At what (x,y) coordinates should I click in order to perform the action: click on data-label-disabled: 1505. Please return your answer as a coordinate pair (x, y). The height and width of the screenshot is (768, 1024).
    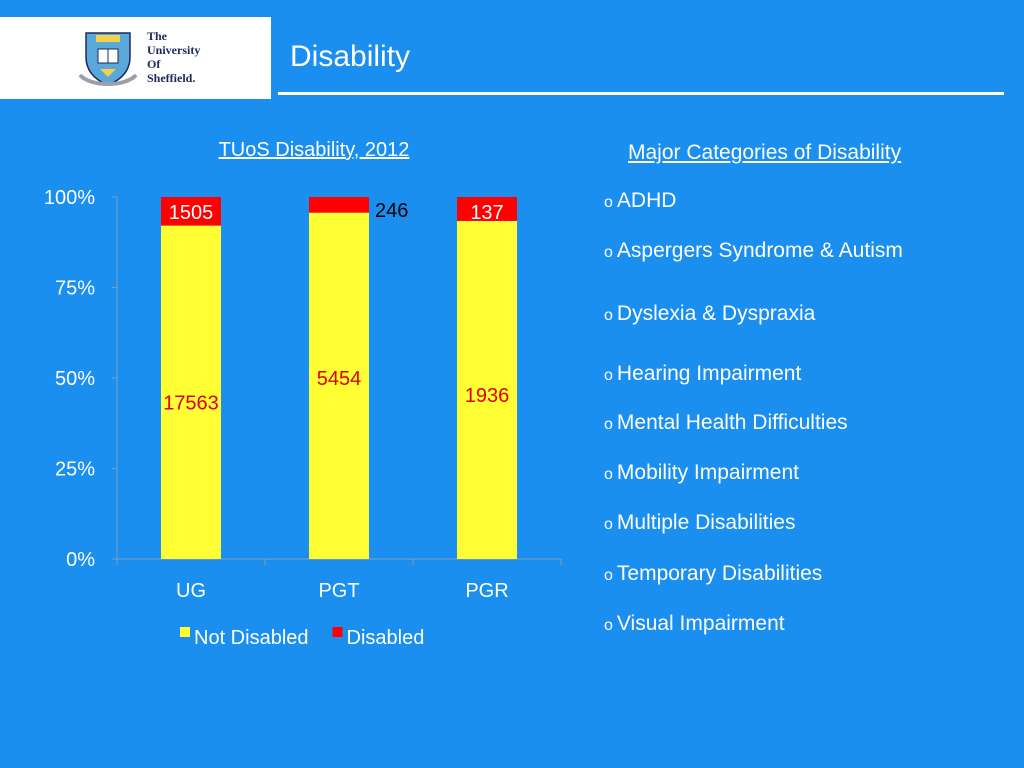
    Looking at the image, I should click on (191, 213).